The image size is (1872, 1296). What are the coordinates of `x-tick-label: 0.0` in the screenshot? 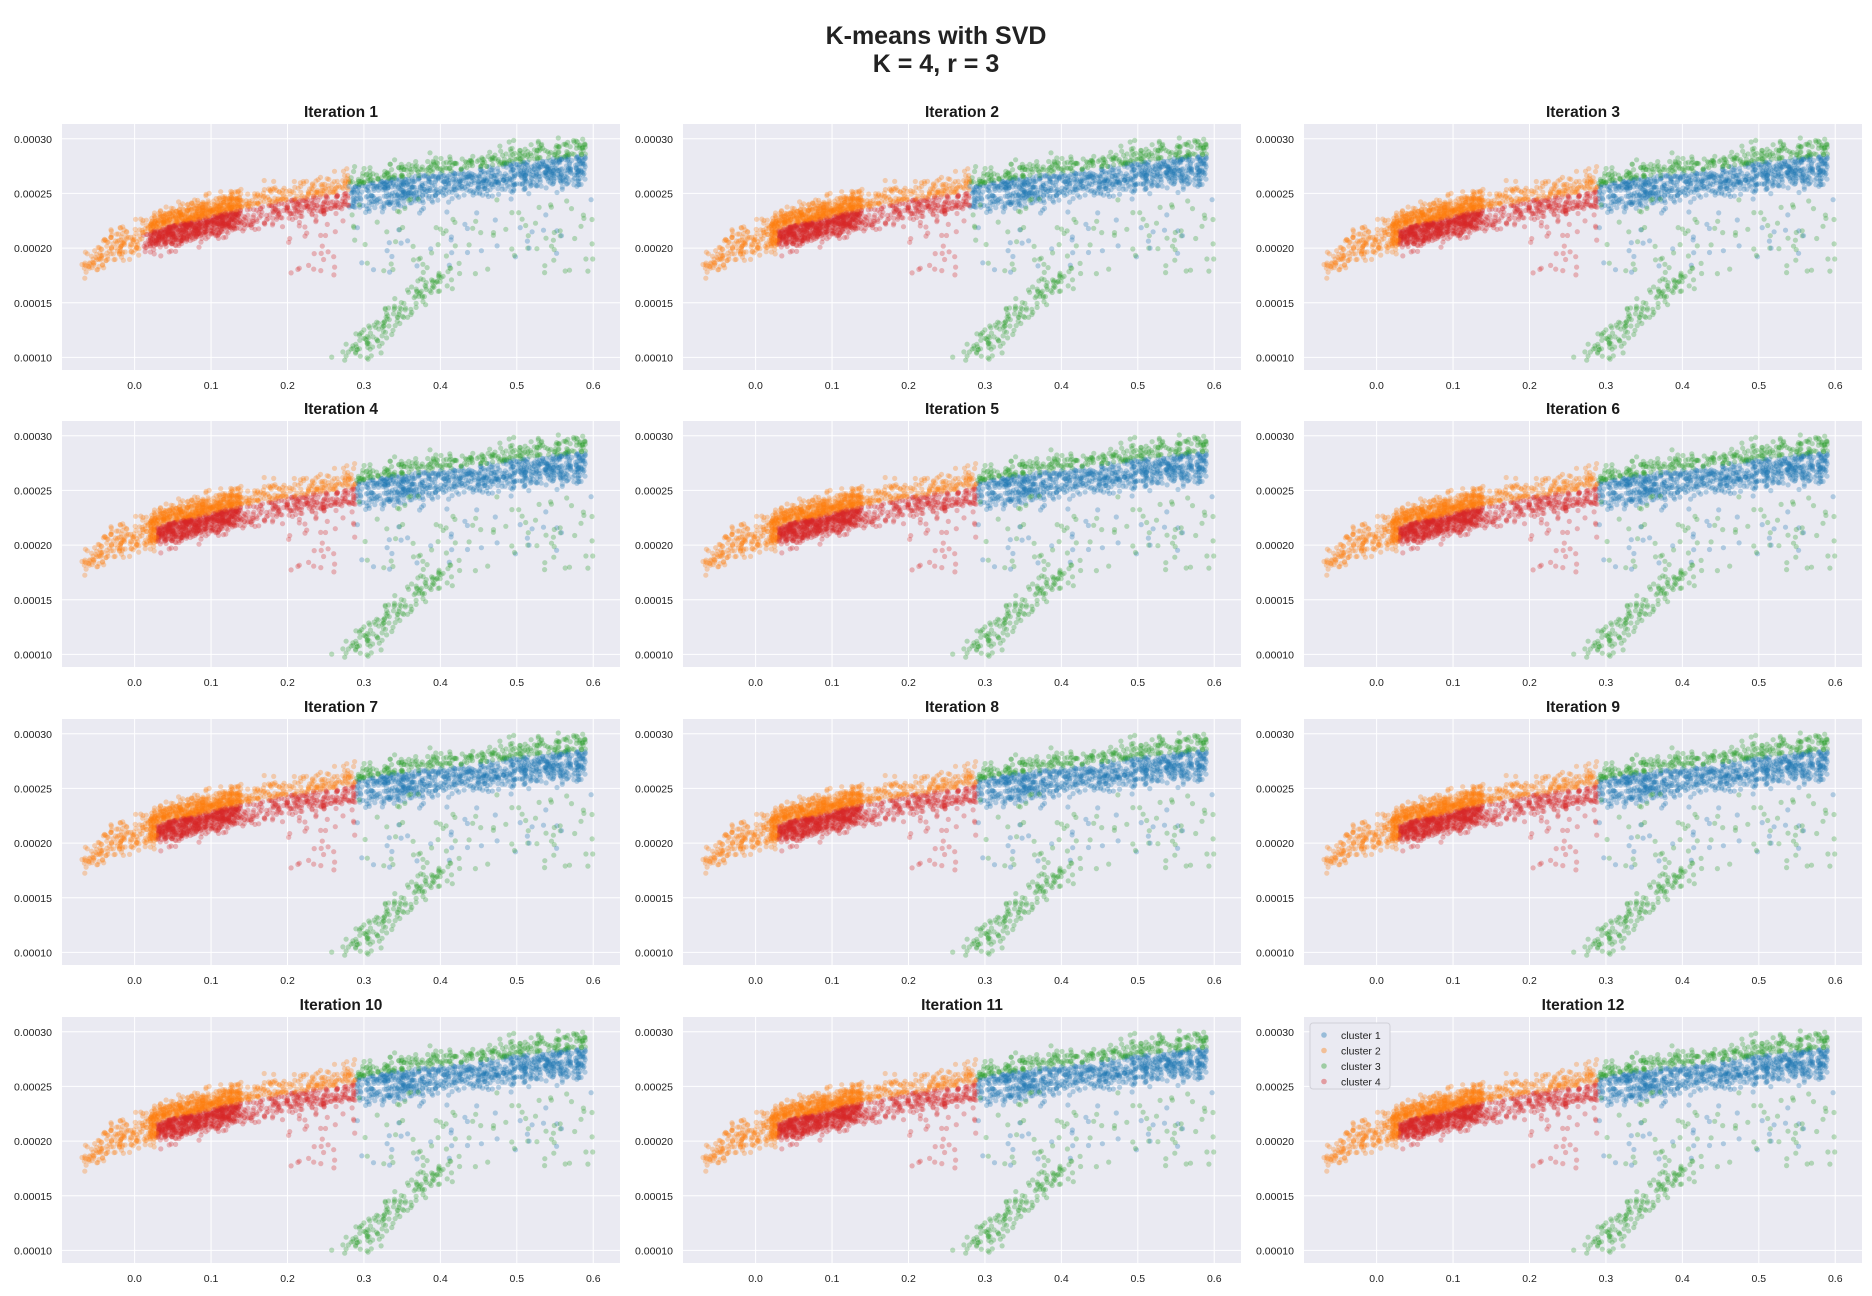 It's located at (134, 386).